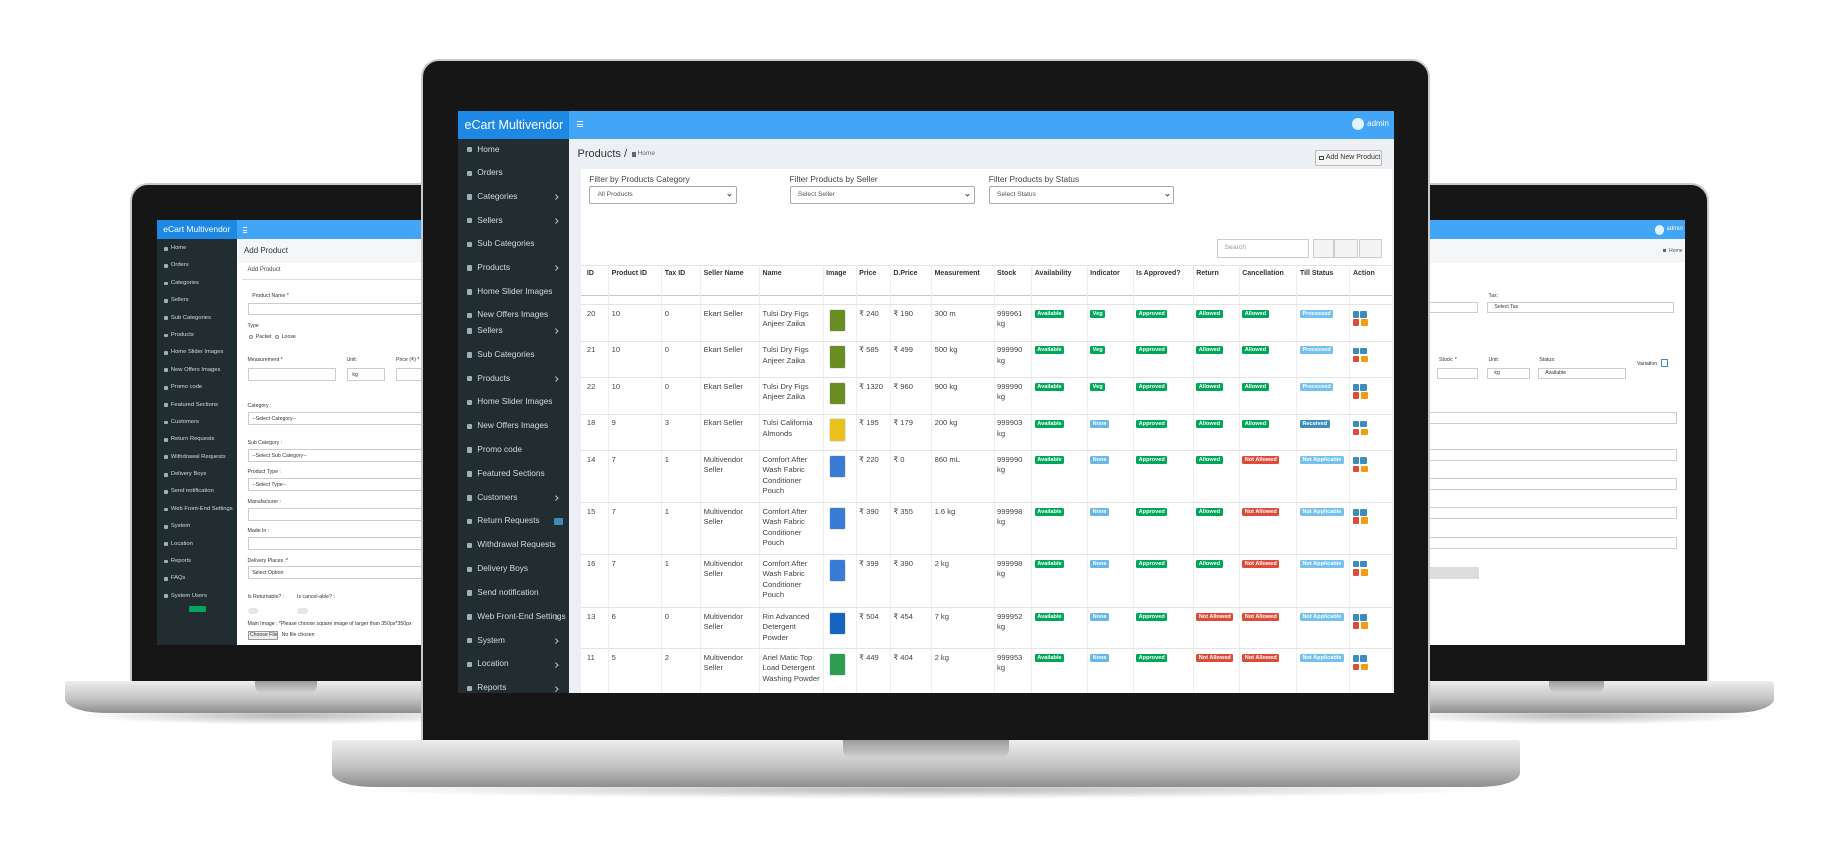 The width and height of the screenshot is (1848, 854). I want to click on table-cell: 2, so click(666, 657).